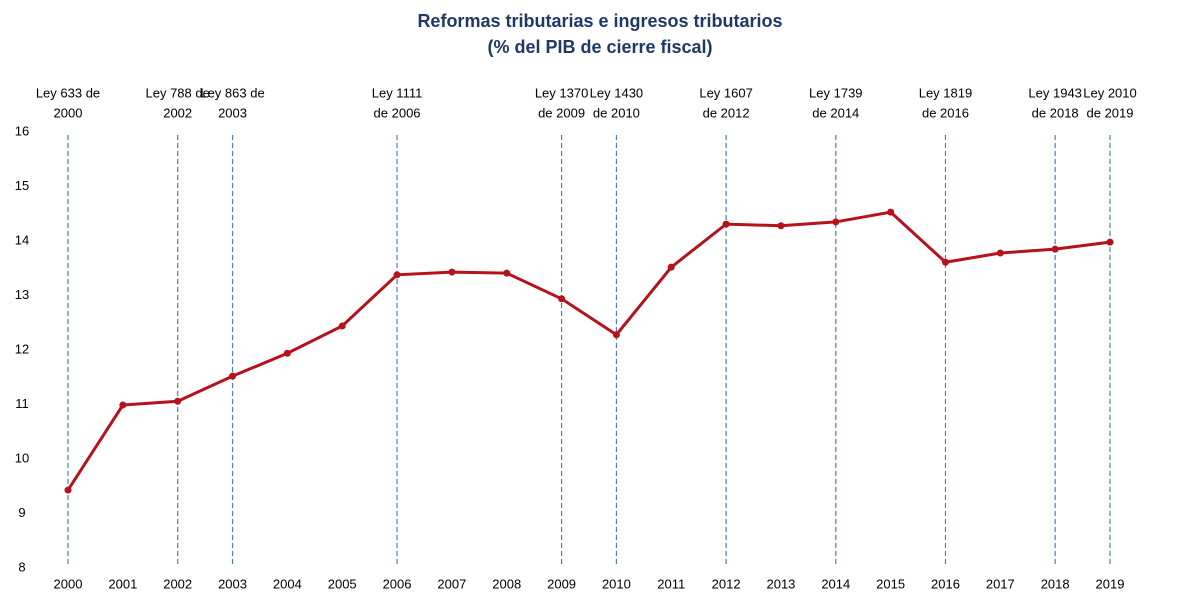 This screenshot has height=592, width=1181. Describe the element at coordinates (22, 239) in the screenshot. I see `y-tick-label: 14` at that location.